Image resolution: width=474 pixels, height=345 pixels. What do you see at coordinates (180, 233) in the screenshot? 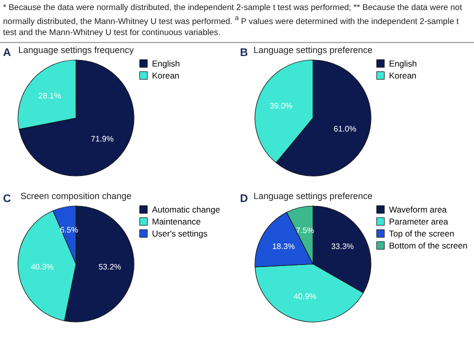
I see `legend-label: User's settings` at bounding box center [180, 233].